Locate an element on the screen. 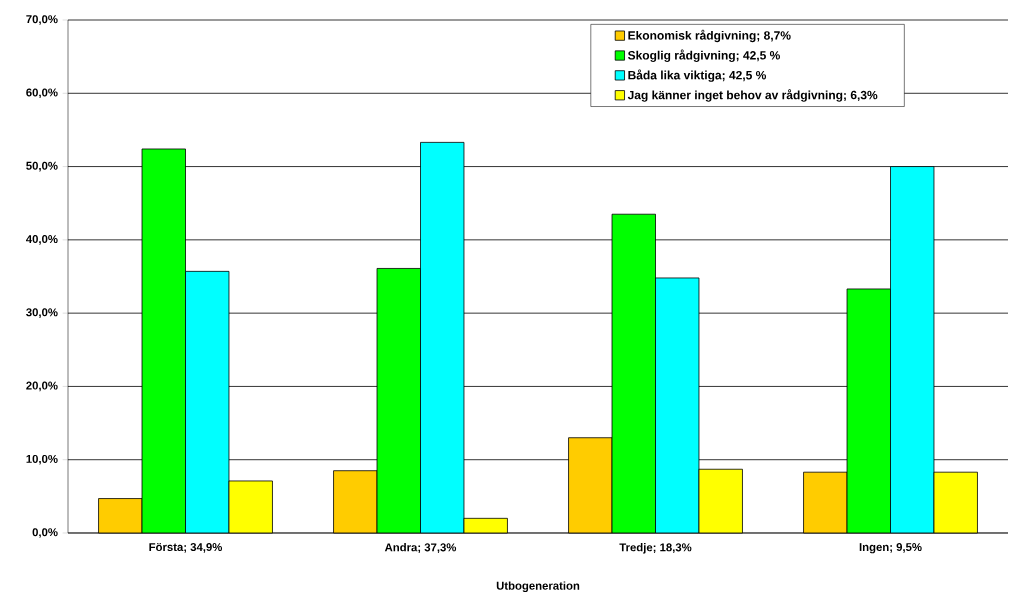 This screenshot has width=1014, height=604. x-tick-label: Ingen; 9,5% is located at coordinates (890, 548).